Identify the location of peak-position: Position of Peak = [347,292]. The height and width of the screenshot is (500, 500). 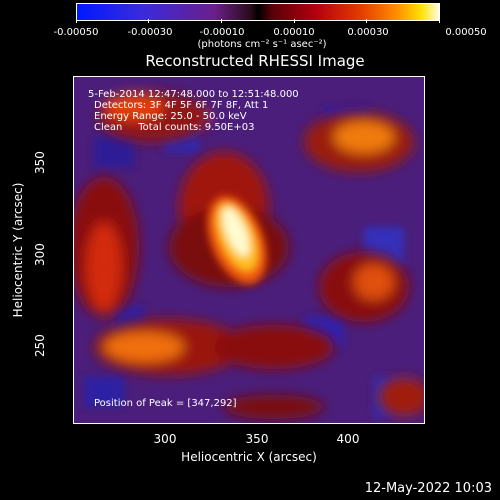
(165, 403).